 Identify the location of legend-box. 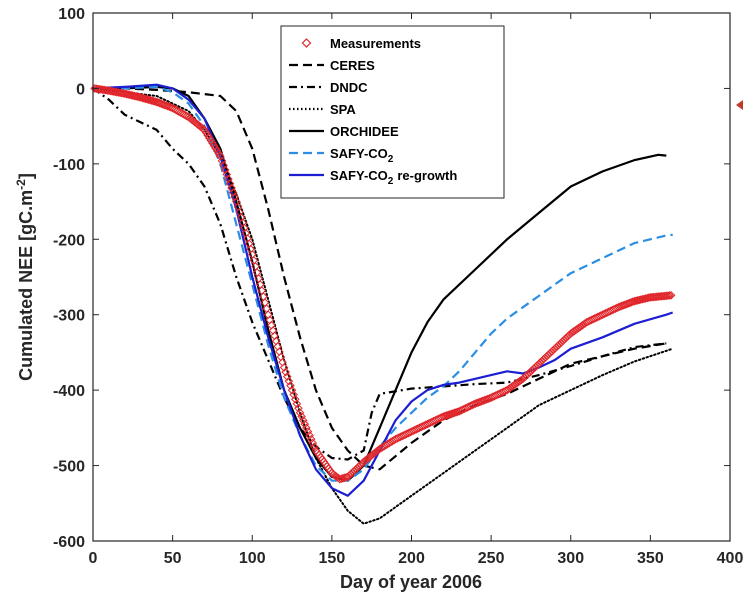
(392, 112).